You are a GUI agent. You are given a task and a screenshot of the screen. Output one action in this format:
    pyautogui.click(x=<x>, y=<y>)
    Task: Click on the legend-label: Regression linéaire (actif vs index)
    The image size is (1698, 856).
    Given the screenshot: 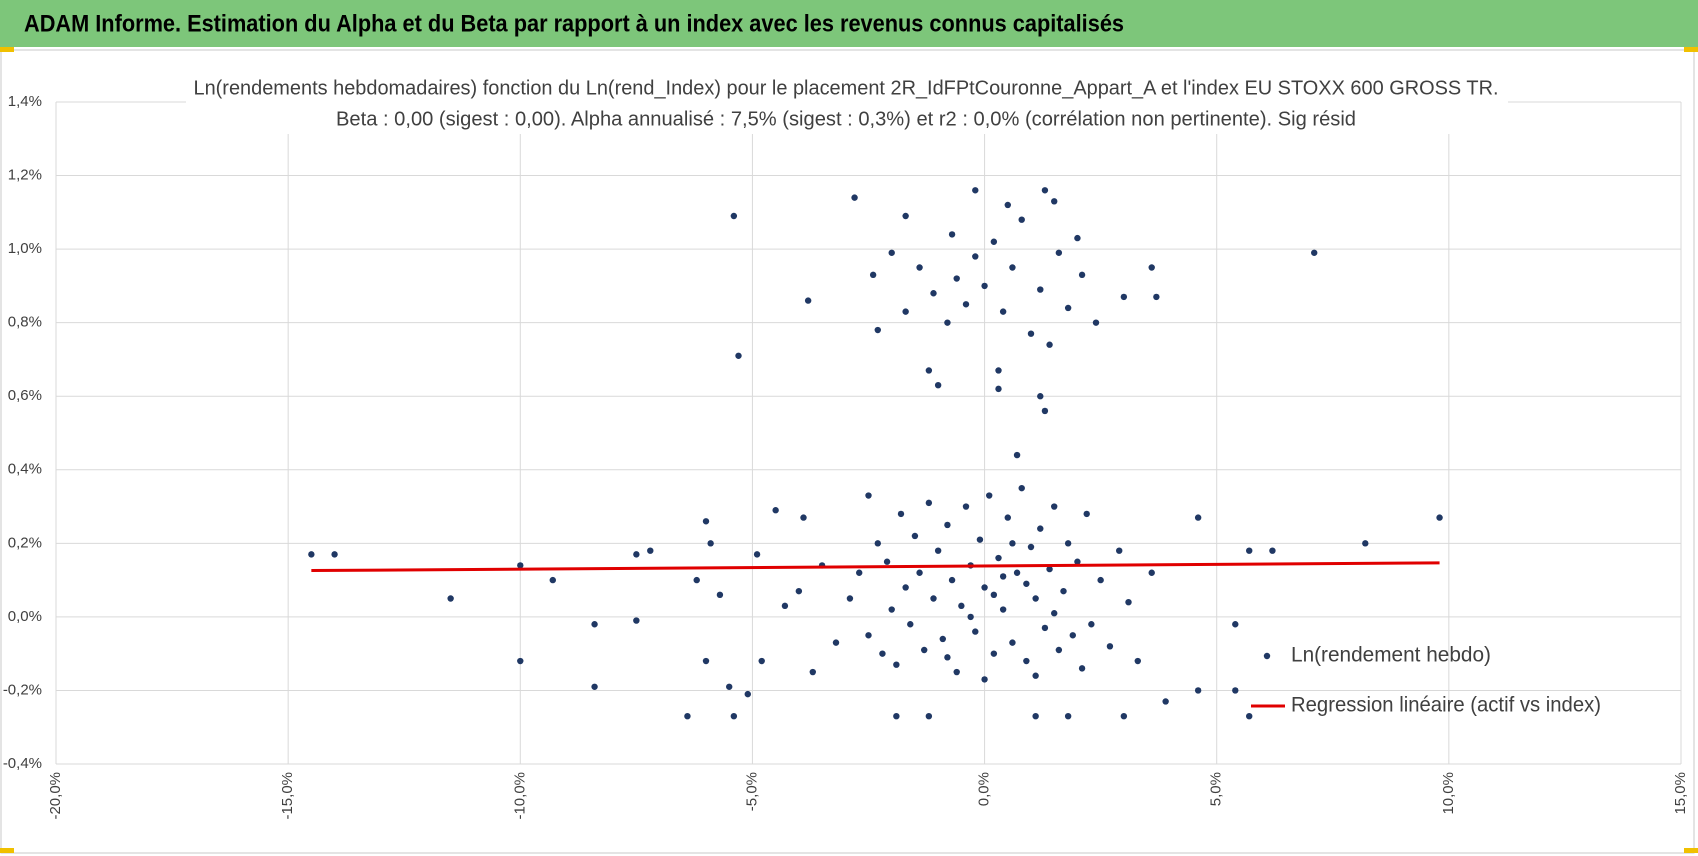 What is the action you would take?
    pyautogui.click(x=1446, y=705)
    